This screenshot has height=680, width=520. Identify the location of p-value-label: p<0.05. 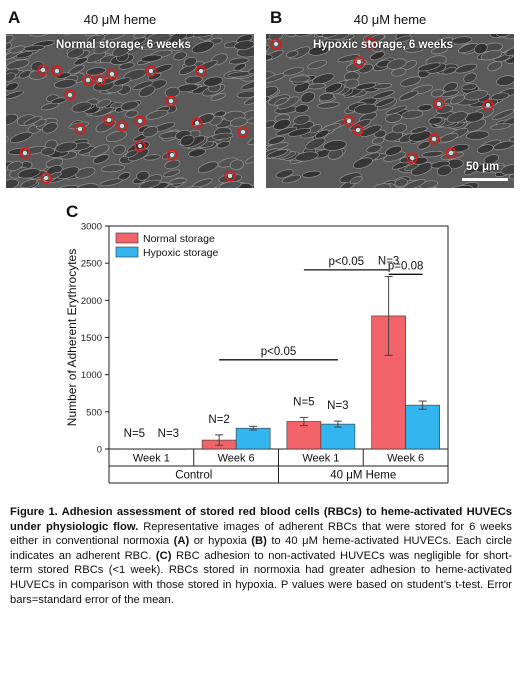
(279, 352).